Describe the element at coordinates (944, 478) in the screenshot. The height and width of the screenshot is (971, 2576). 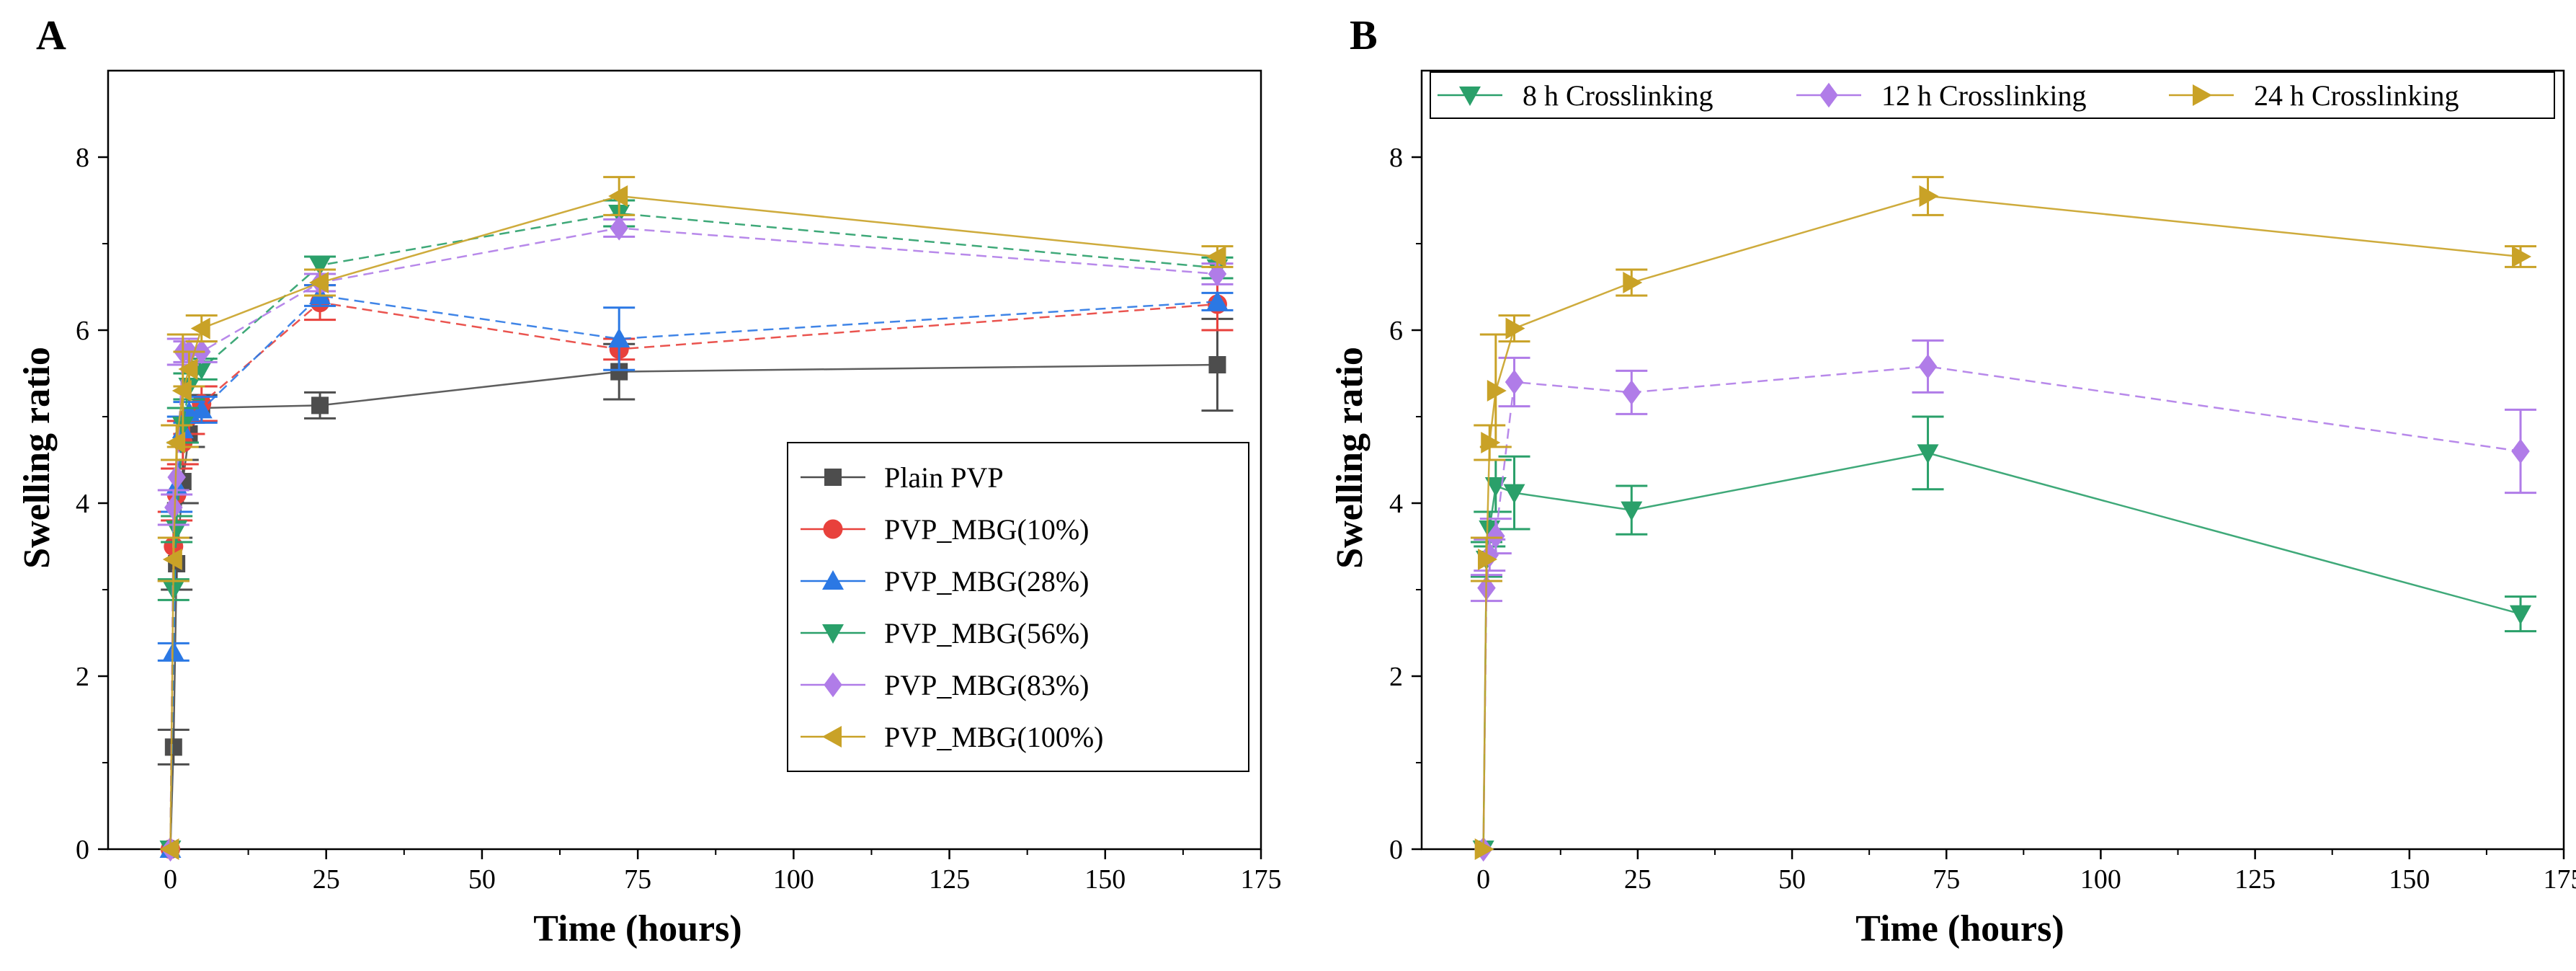
I see `legend-label: Plain PVP` at that location.